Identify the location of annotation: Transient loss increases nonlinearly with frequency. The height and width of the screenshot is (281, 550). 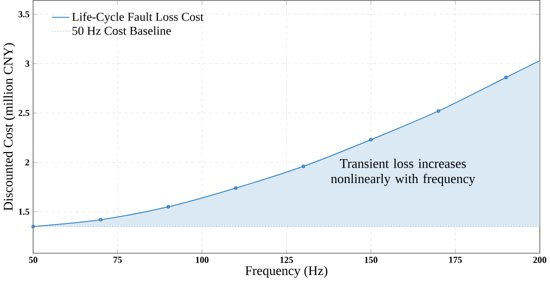
(403, 172).